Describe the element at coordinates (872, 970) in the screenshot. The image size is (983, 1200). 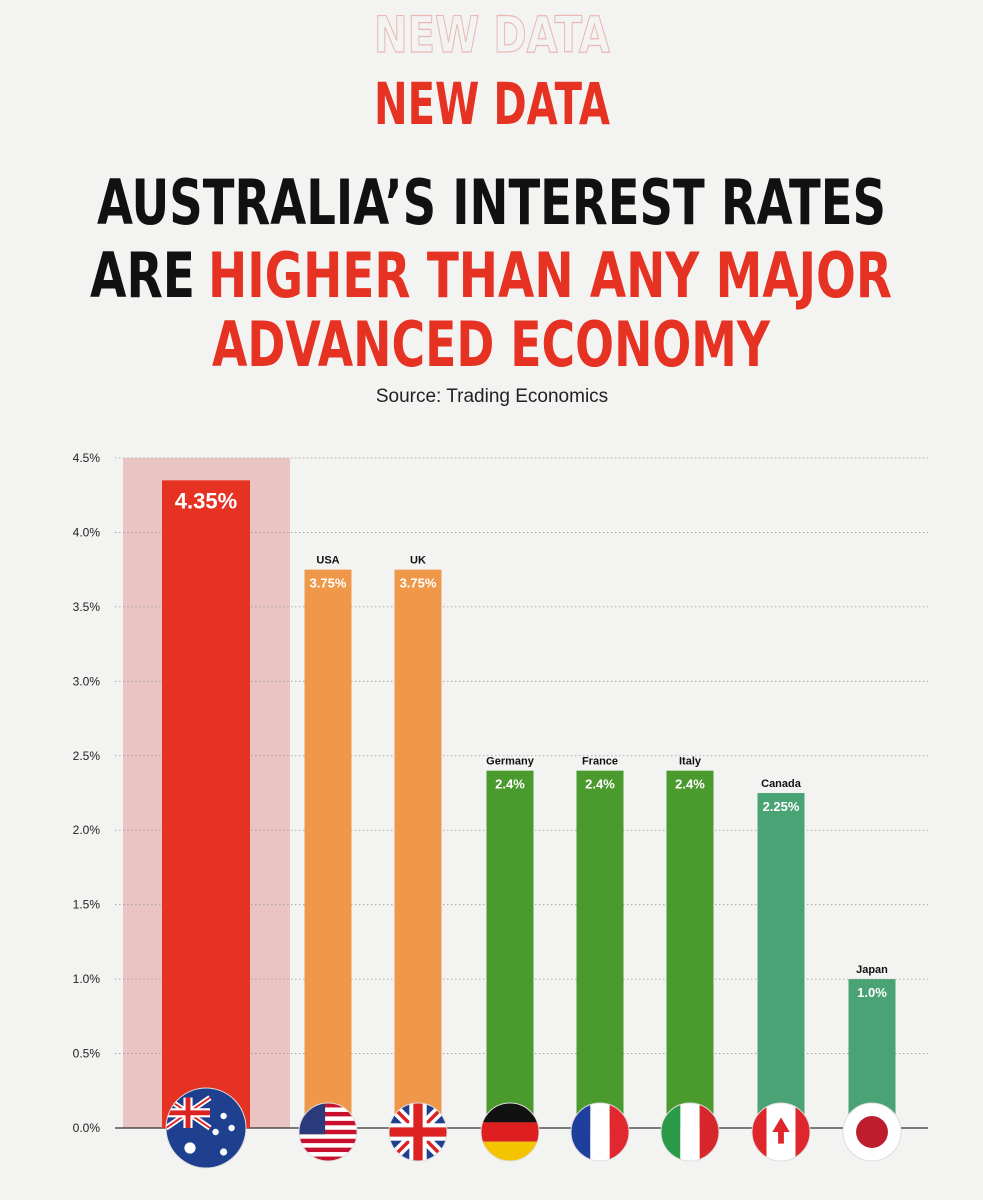
I see `category-label: Japan` at that location.